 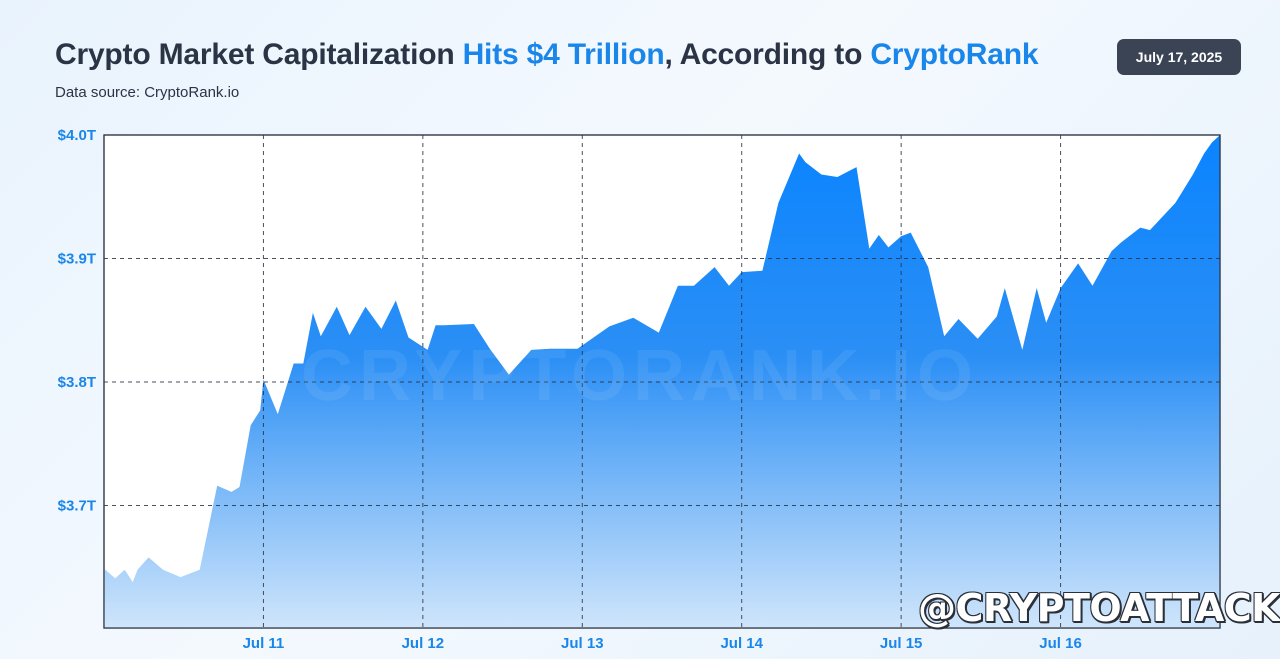 What do you see at coordinates (954, 54) in the screenshot?
I see `title-highlight-2: CryptoRank` at bounding box center [954, 54].